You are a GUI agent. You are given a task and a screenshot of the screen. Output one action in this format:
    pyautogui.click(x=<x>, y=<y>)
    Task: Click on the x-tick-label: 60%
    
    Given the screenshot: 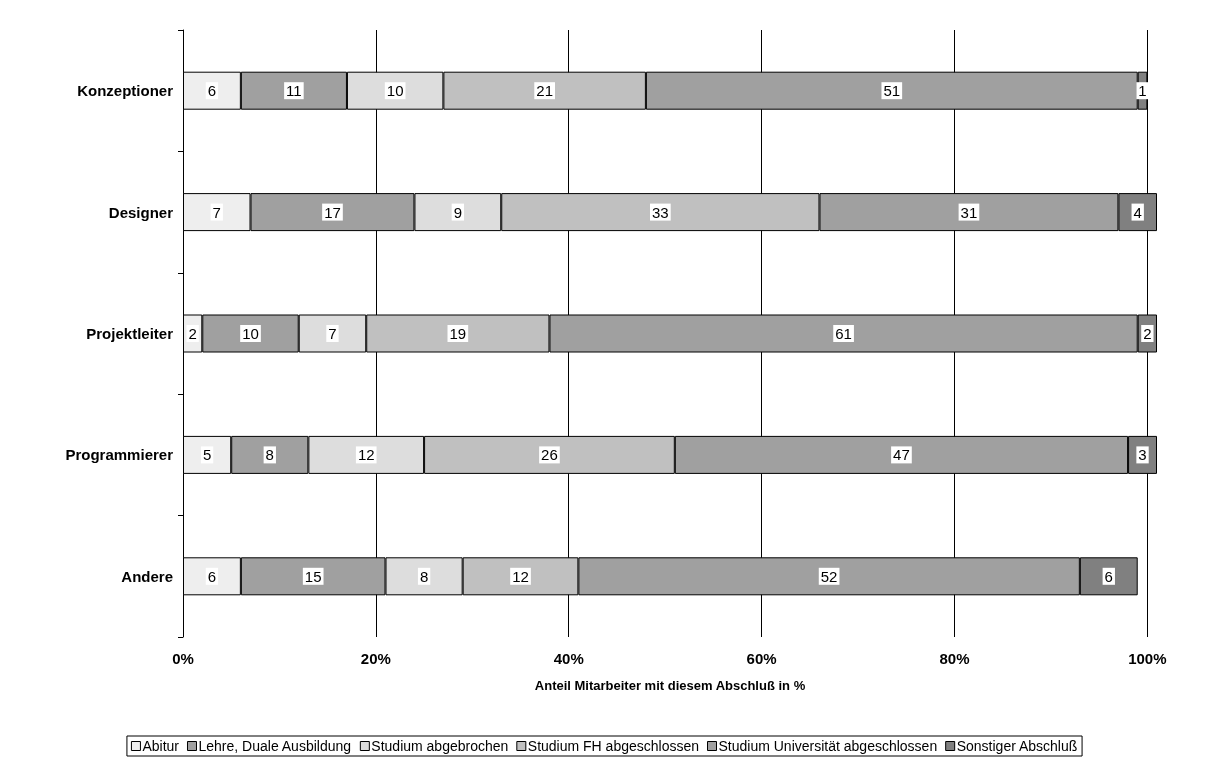 What is the action you would take?
    pyautogui.click(x=761, y=658)
    